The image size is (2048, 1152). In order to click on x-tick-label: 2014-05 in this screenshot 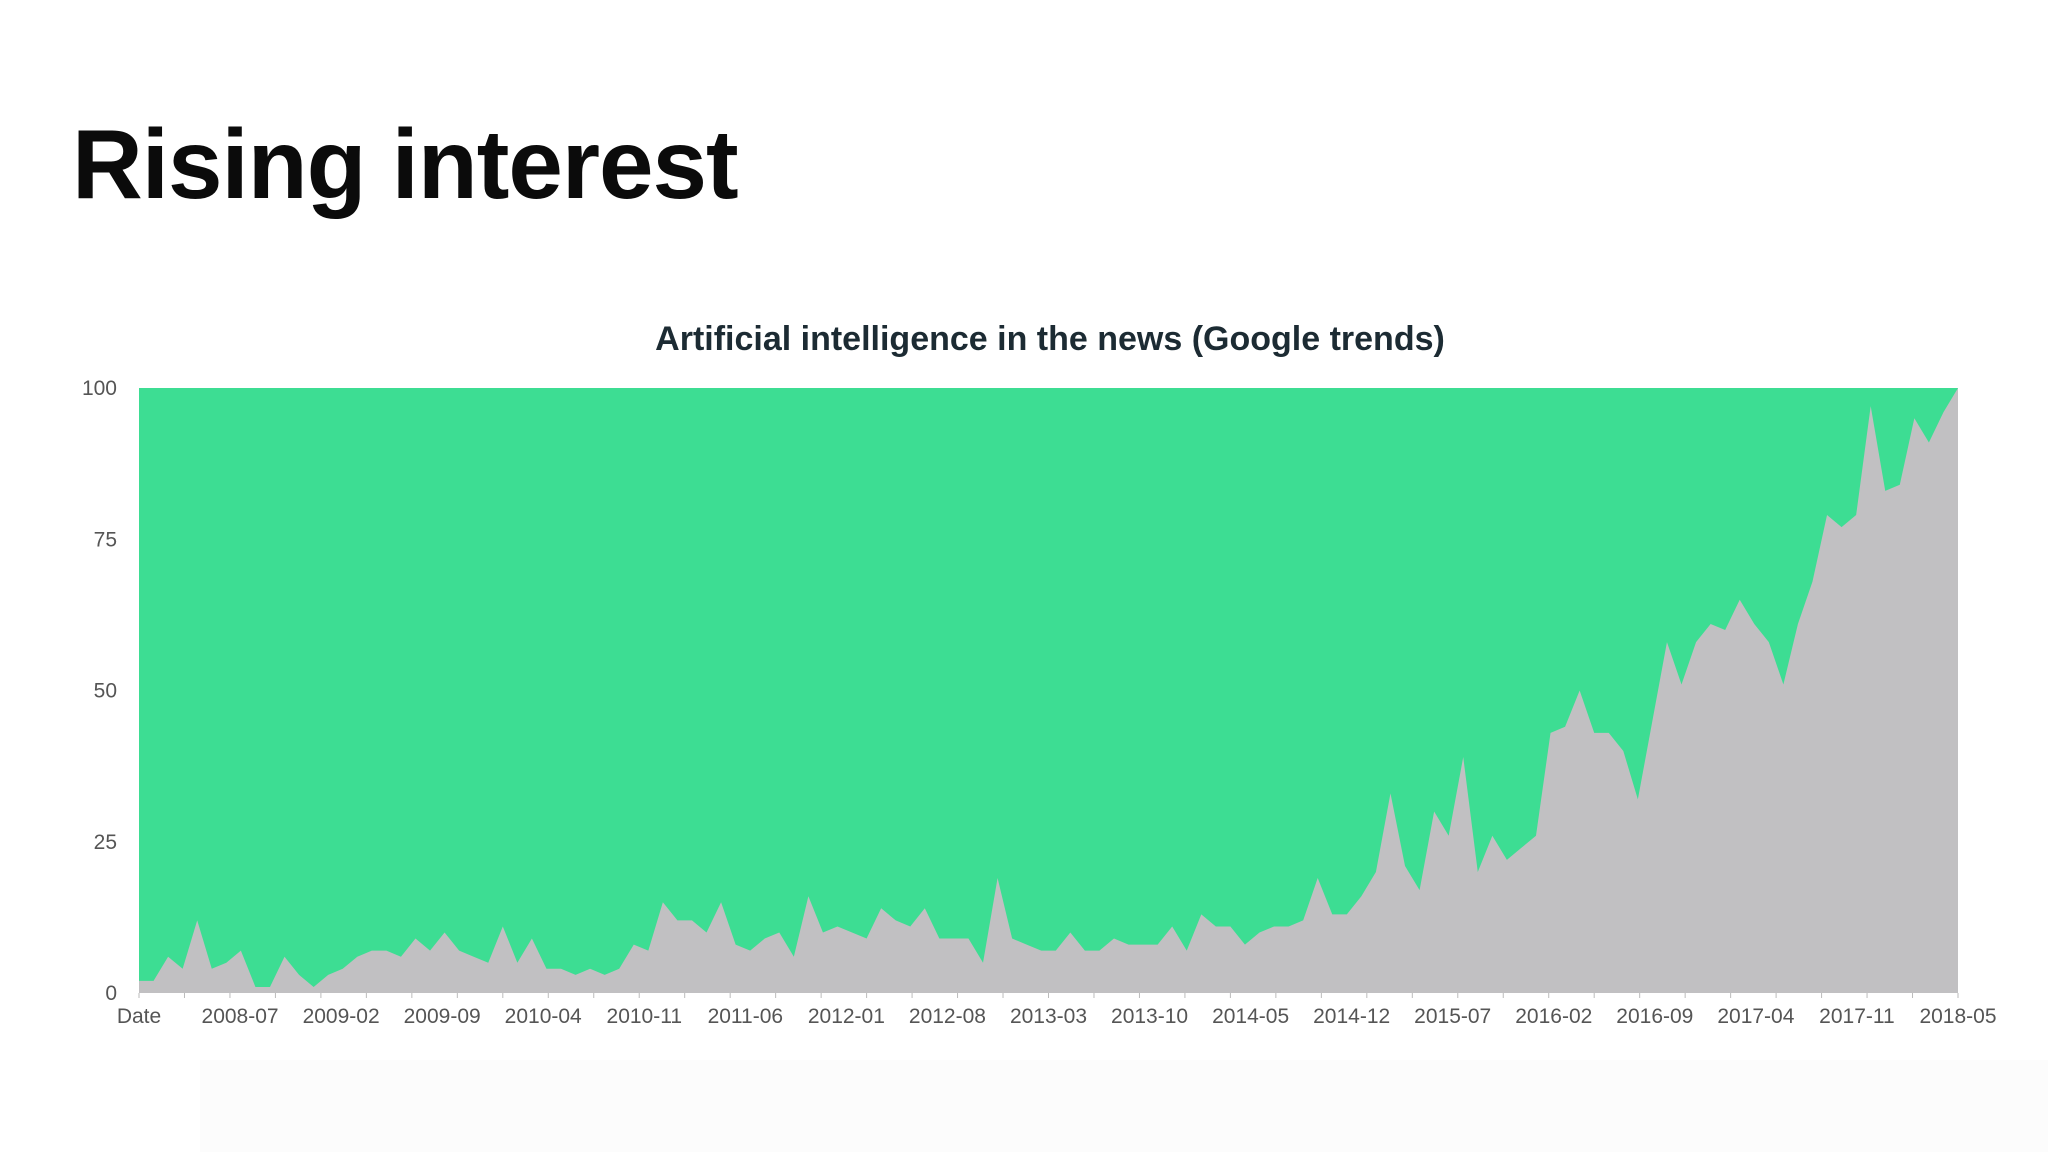, I will do `click(1250, 1016)`.